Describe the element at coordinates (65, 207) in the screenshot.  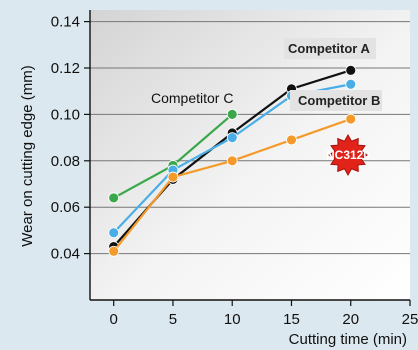
I see `y-tick-label: 0.06` at that location.